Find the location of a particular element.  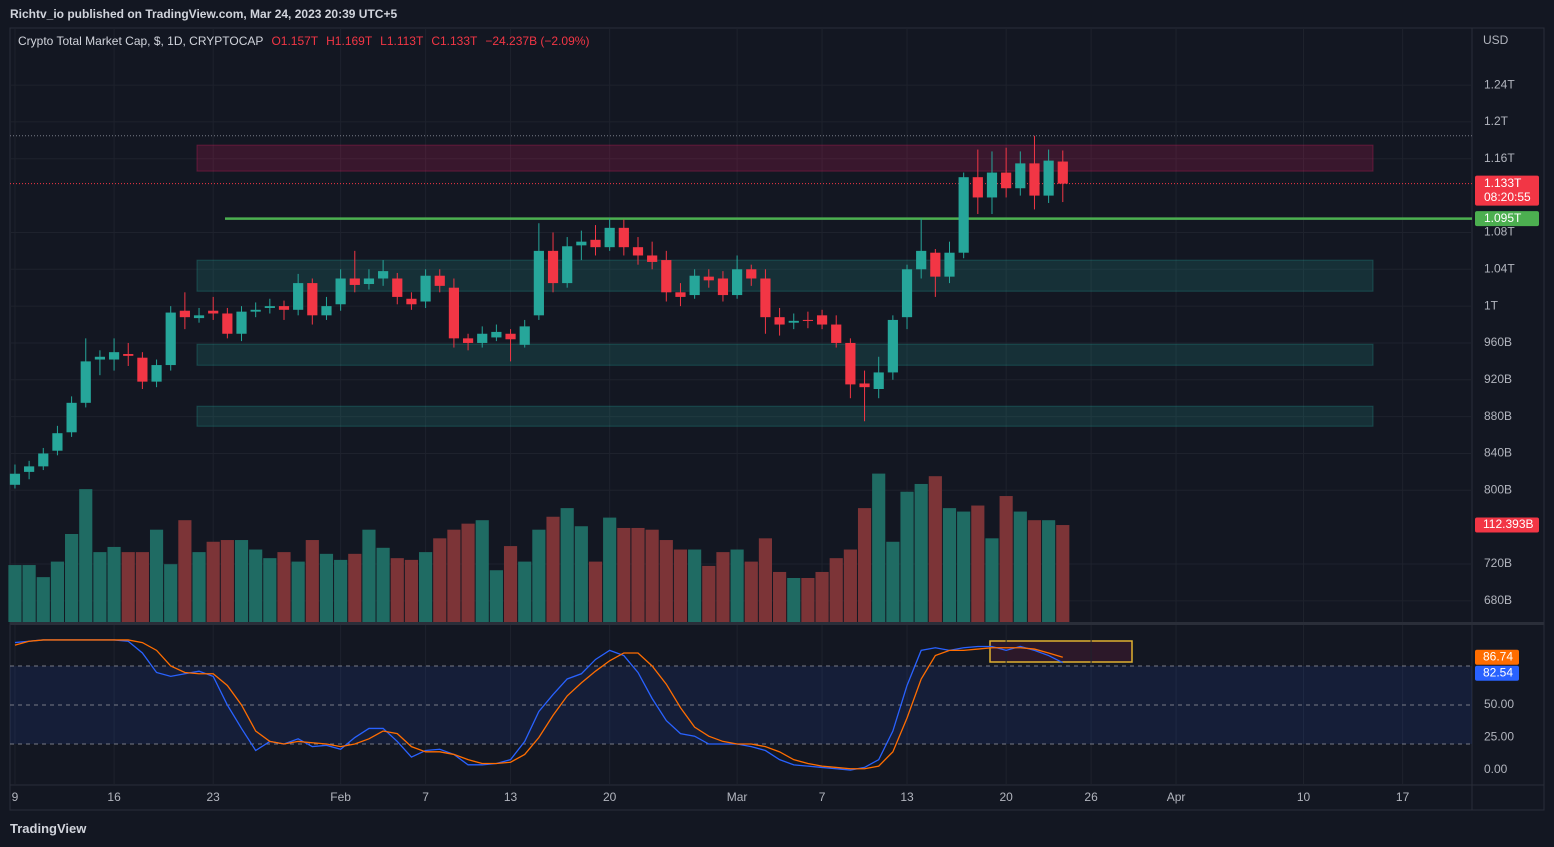

y-tick-label: 680B is located at coordinates (1498, 600).